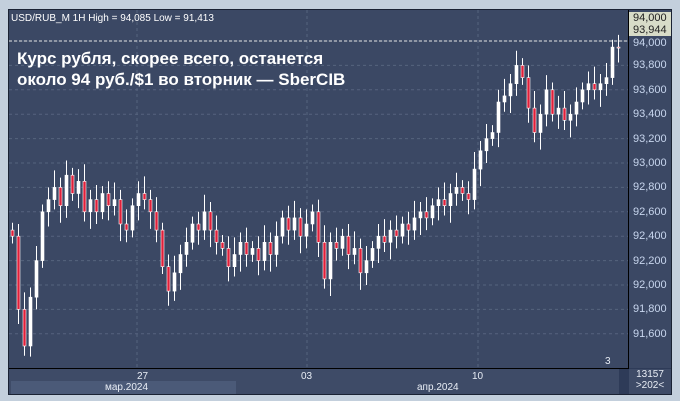 Image resolution: width=680 pixels, height=401 pixels. Describe the element at coordinates (307, 376) in the screenshot. I see `x-tick: 03` at that location.